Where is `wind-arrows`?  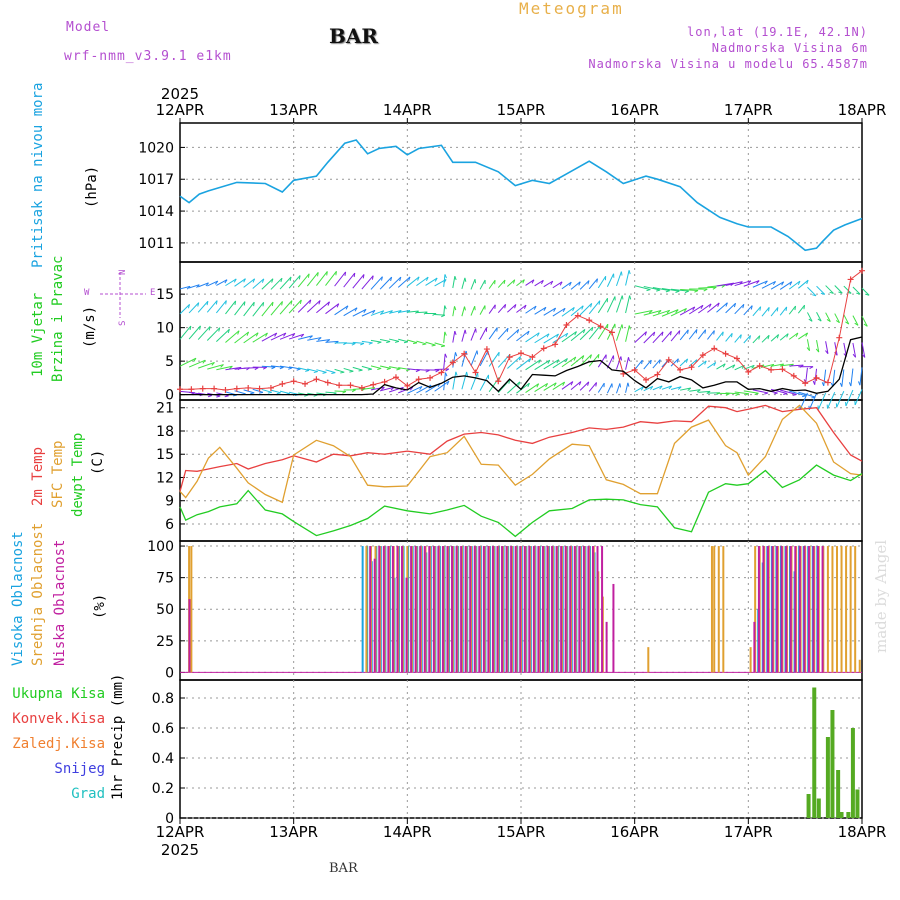
wind-arrows is located at coordinates (524, 340).